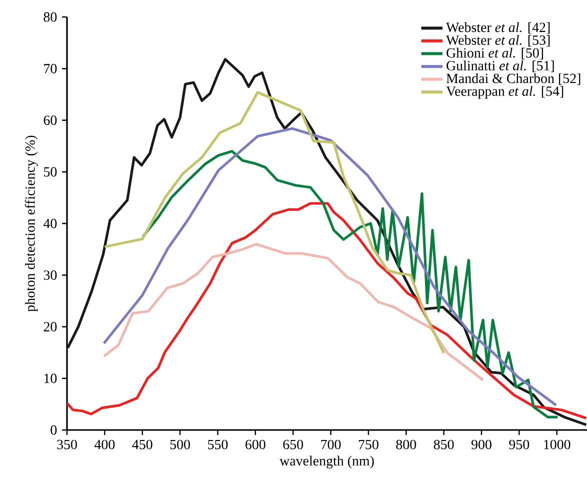 This screenshot has height=482, width=587. Describe the element at coordinates (50, 327) in the screenshot. I see `y-tick-label: 20` at that location.